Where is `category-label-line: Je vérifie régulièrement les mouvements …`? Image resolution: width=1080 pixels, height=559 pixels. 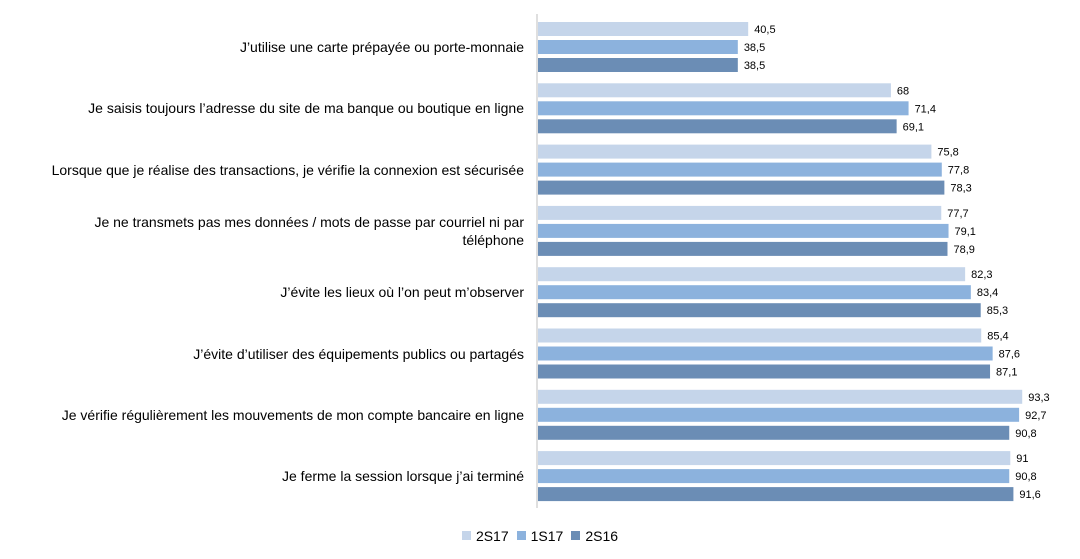
category-label-line: Je vérifie régulièrement les mouvements … is located at coordinates (292, 414).